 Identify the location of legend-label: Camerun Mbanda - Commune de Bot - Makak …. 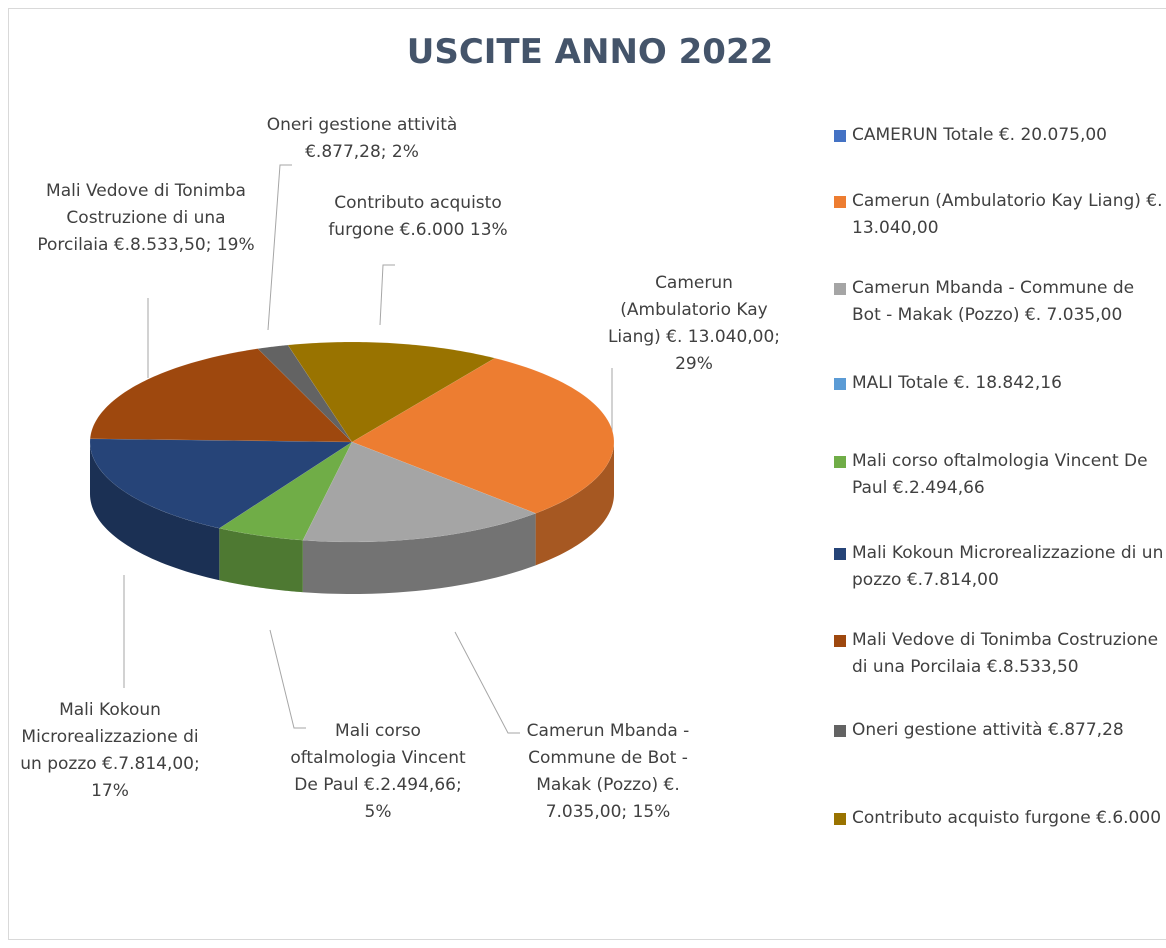
(993, 301).